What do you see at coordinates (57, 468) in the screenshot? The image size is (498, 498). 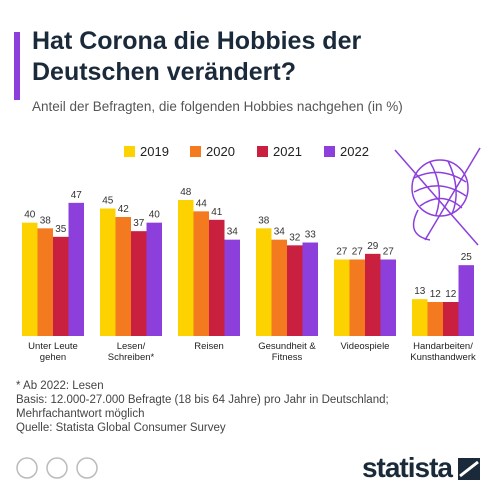 I see `icons` at bounding box center [57, 468].